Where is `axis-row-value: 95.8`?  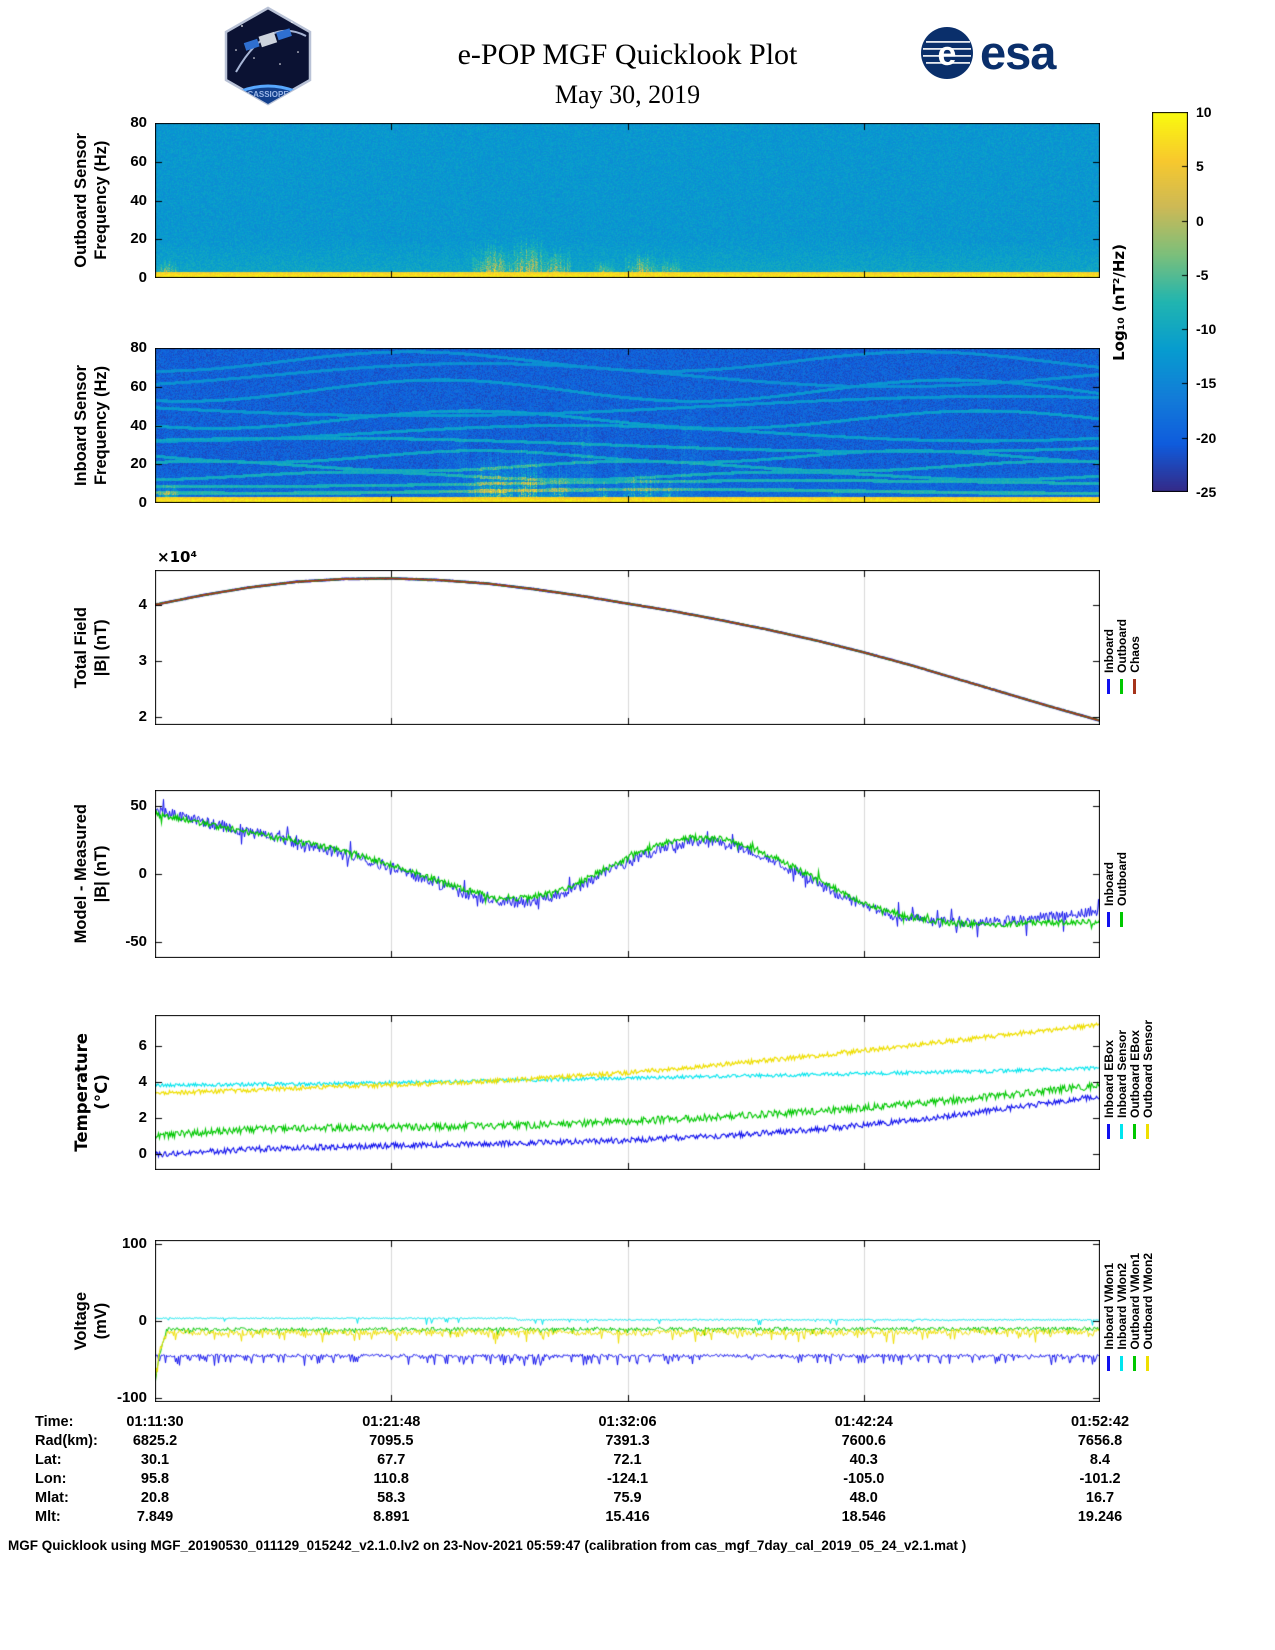 axis-row-value: 95.8 is located at coordinates (155, 1479).